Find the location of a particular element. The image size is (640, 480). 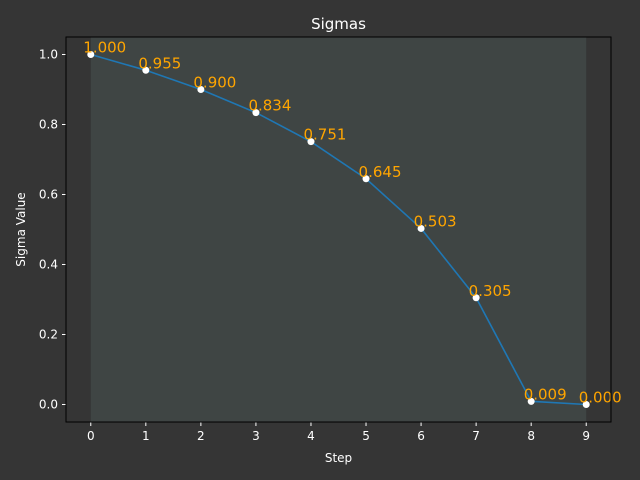

data-label: 1.000 is located at coordinates (104, 48).